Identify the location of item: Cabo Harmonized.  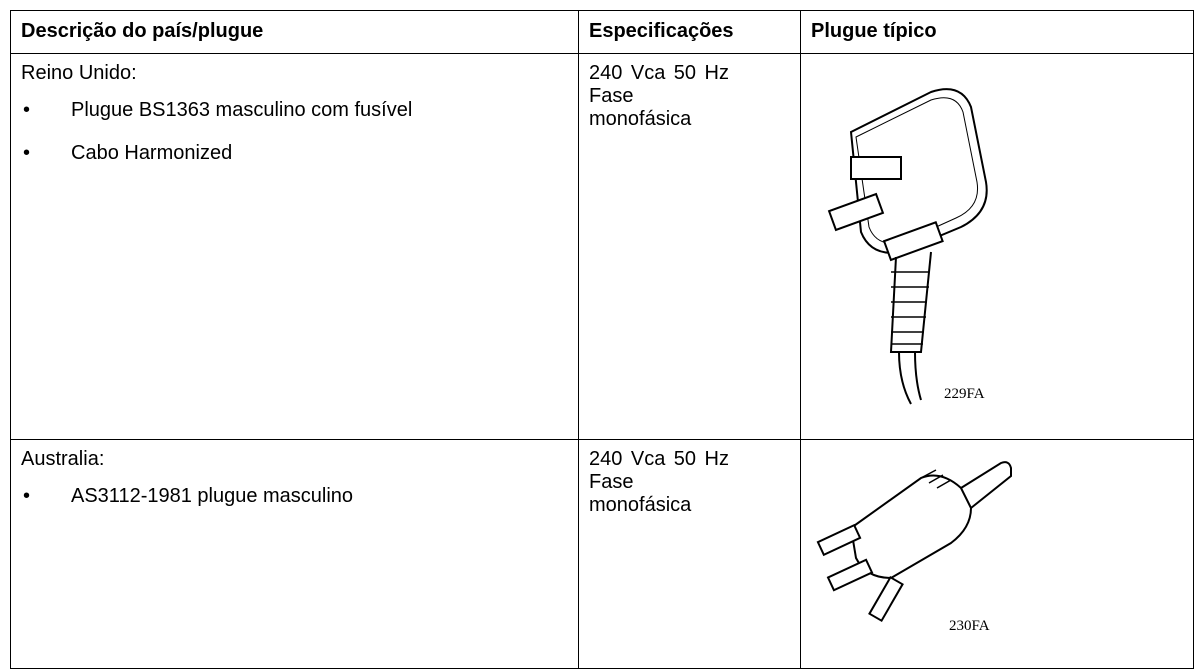
(294, 153).